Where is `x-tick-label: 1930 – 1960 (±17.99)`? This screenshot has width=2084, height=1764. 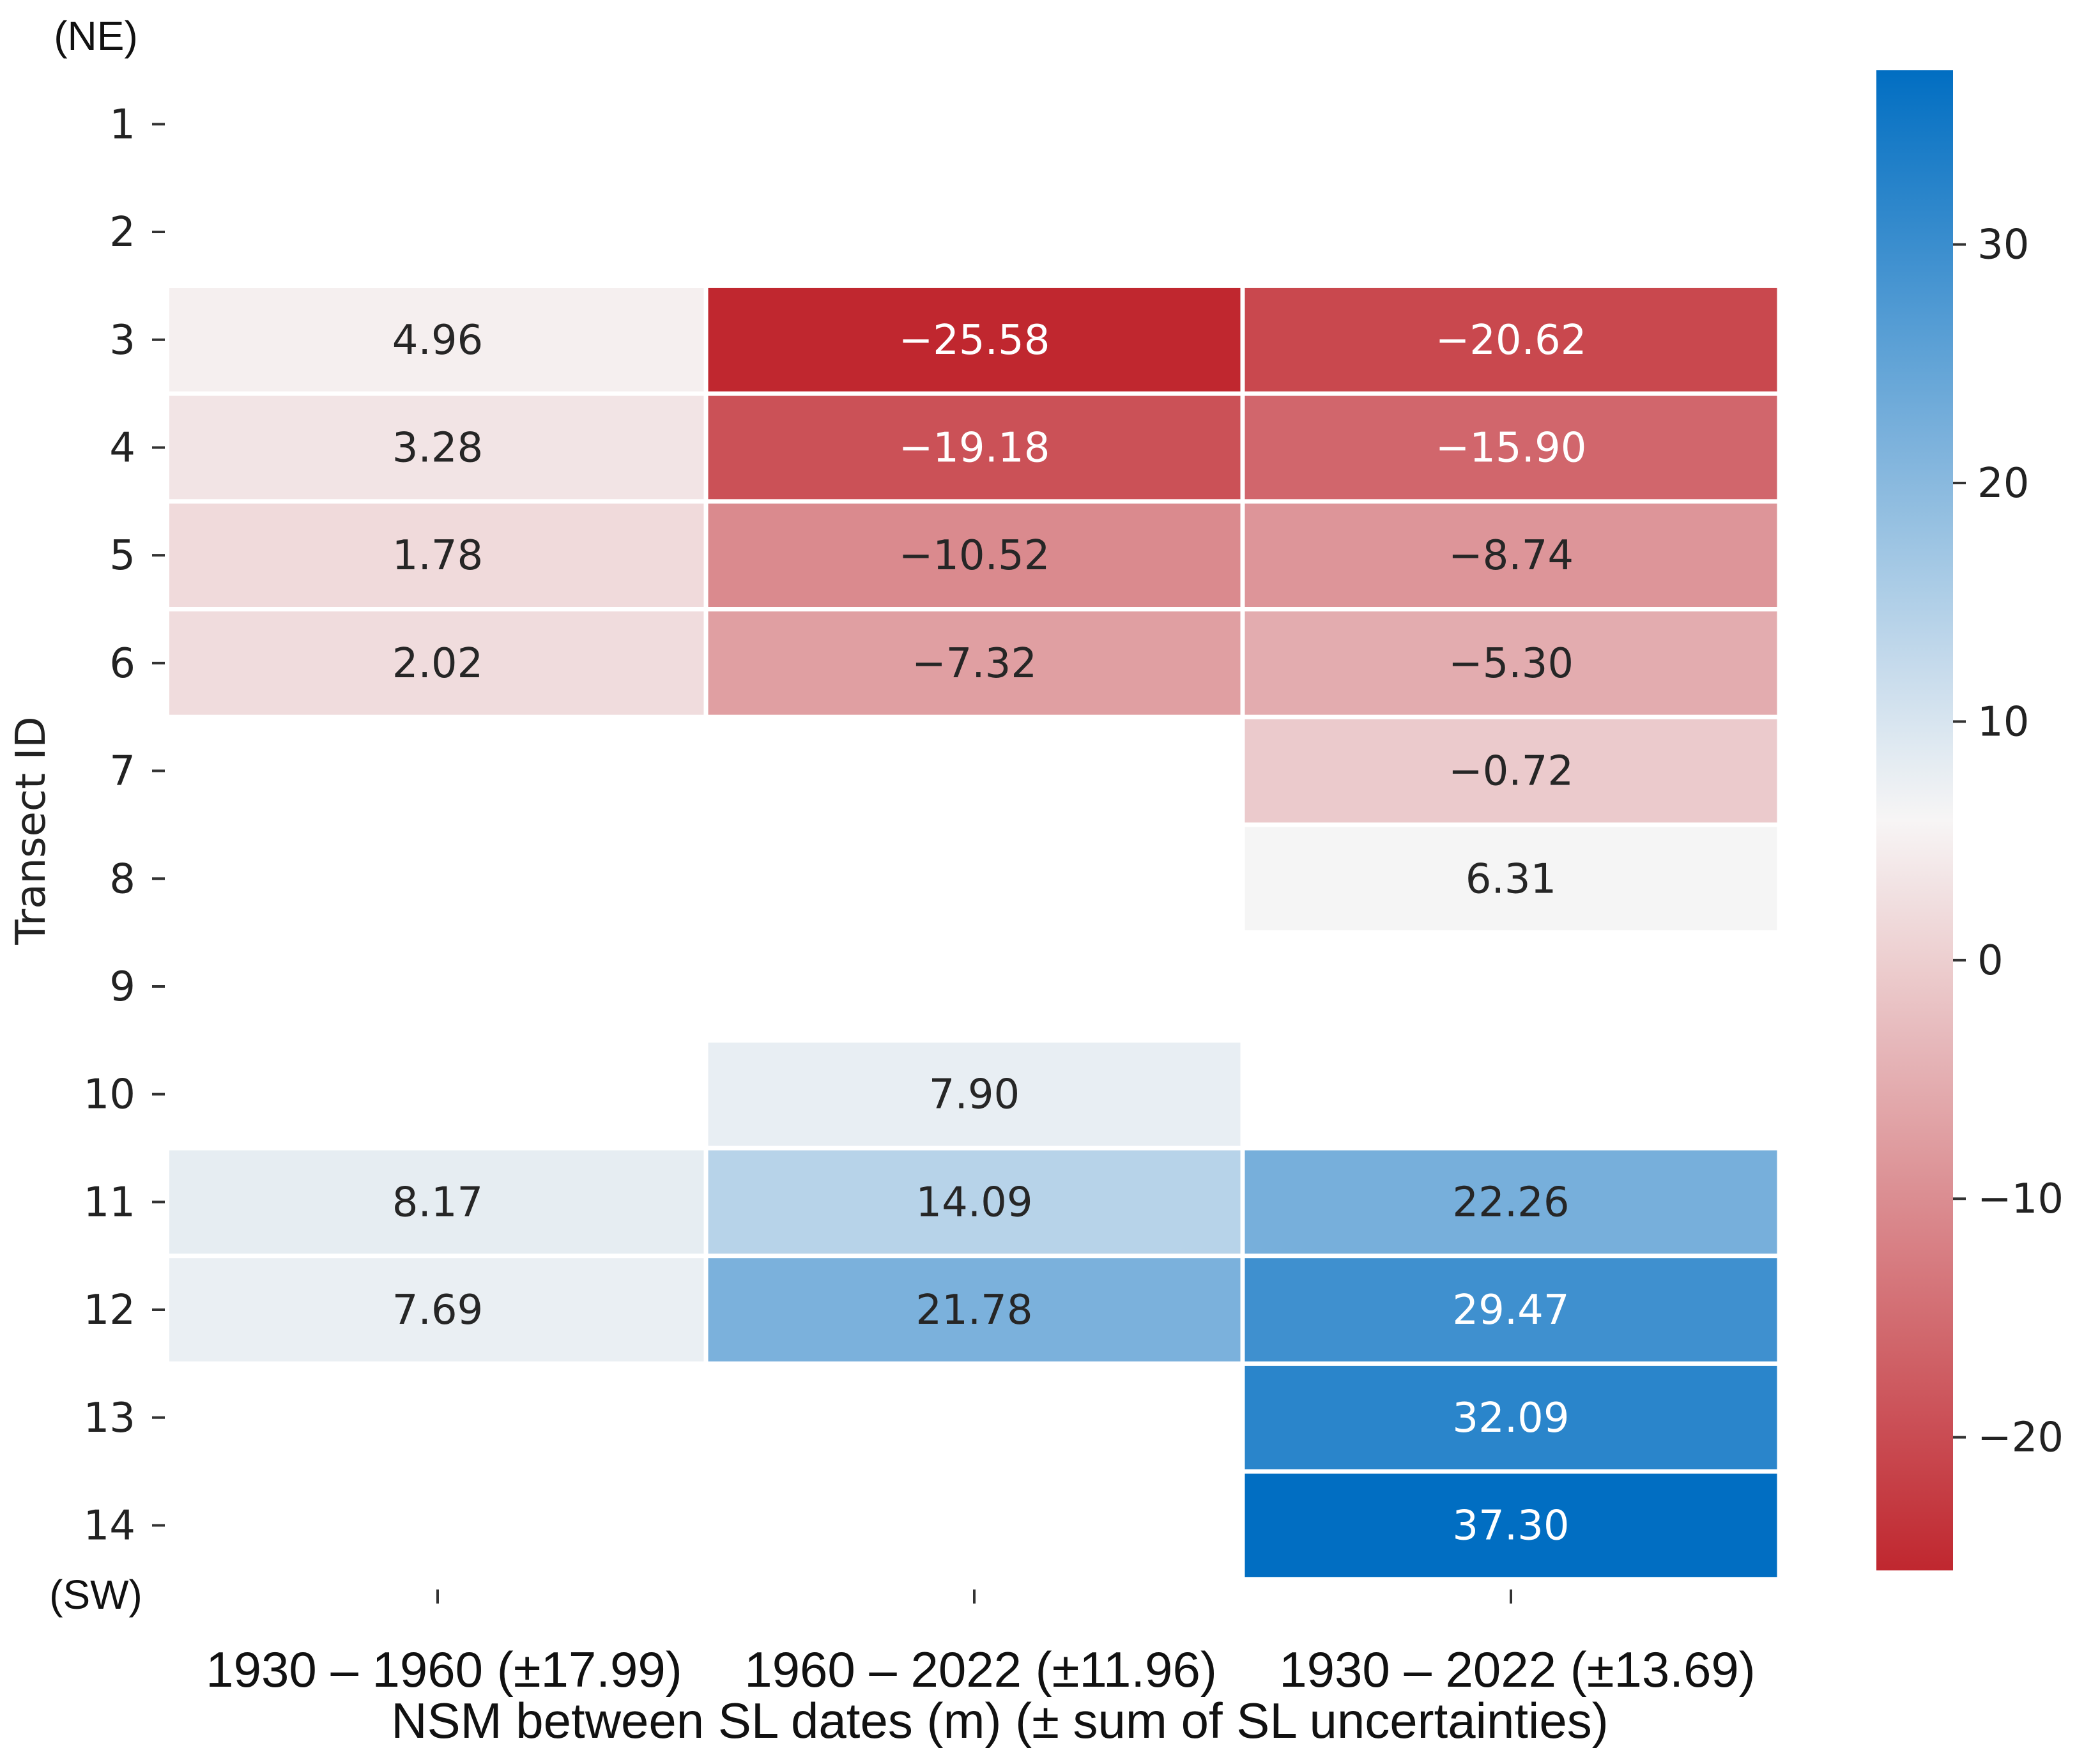 x-tick-label: 1930 – 1960 (±17.99) is located at coordinates (444, 1669).